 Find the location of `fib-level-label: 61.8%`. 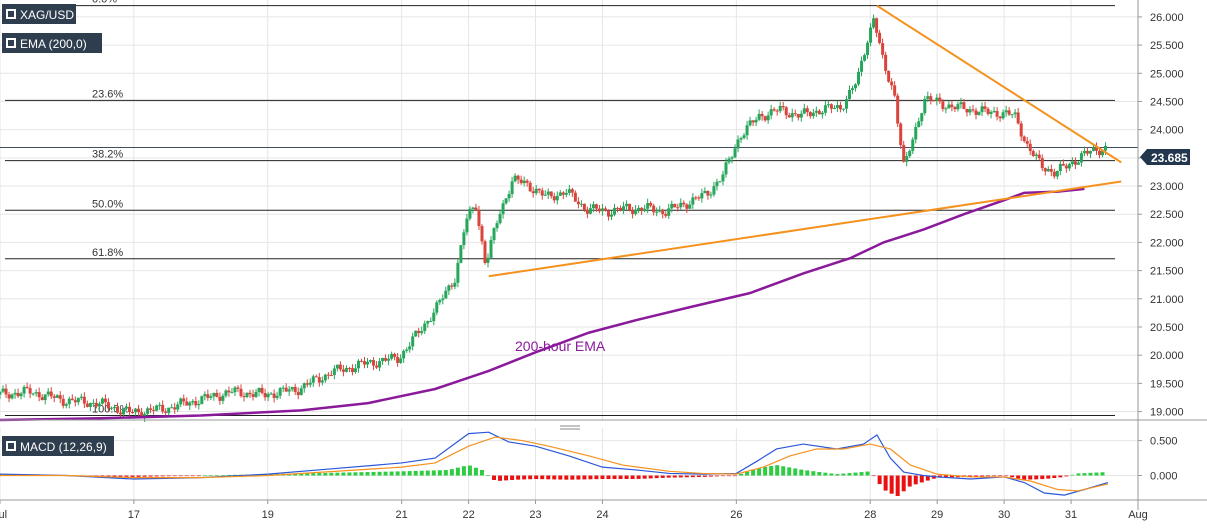

fib-level-label: 61.8% is located at coordinates (107, 253).